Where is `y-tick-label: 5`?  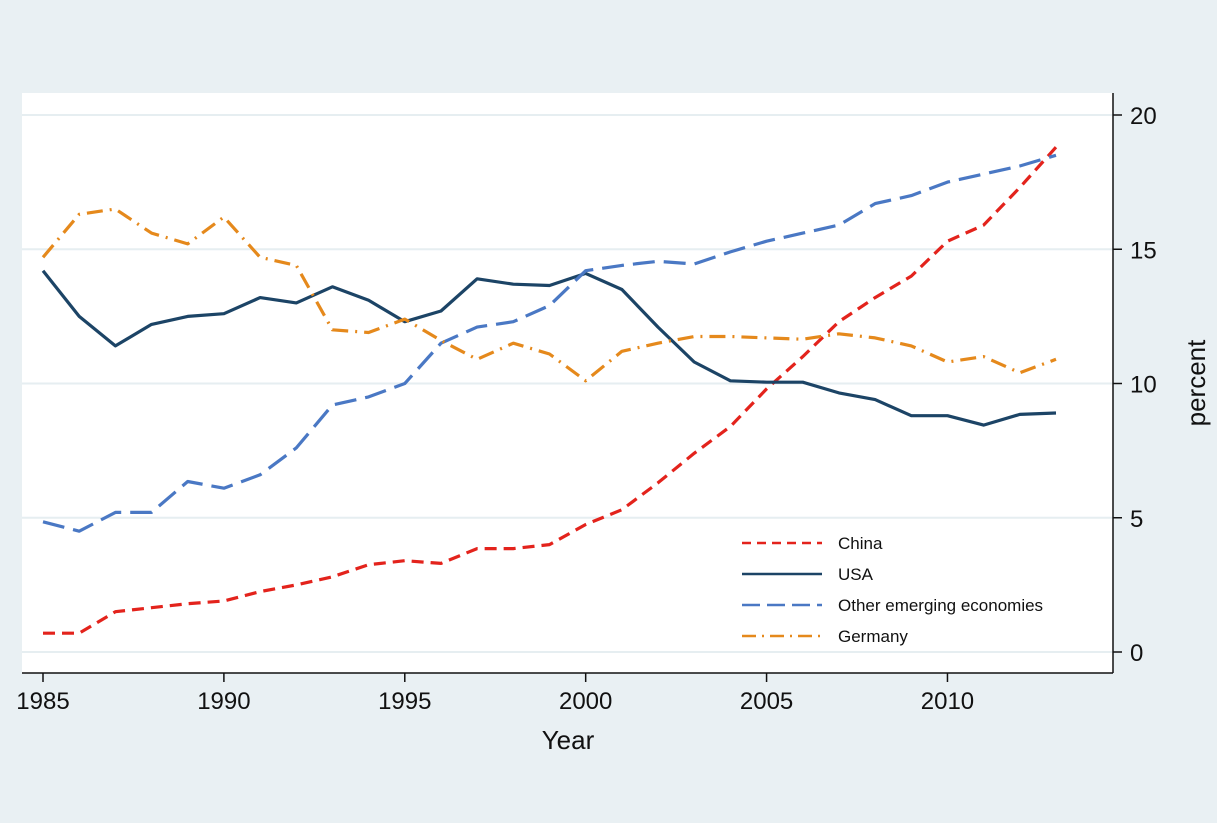 y-tick-label: 5 is located at coordinates (1136, 519).